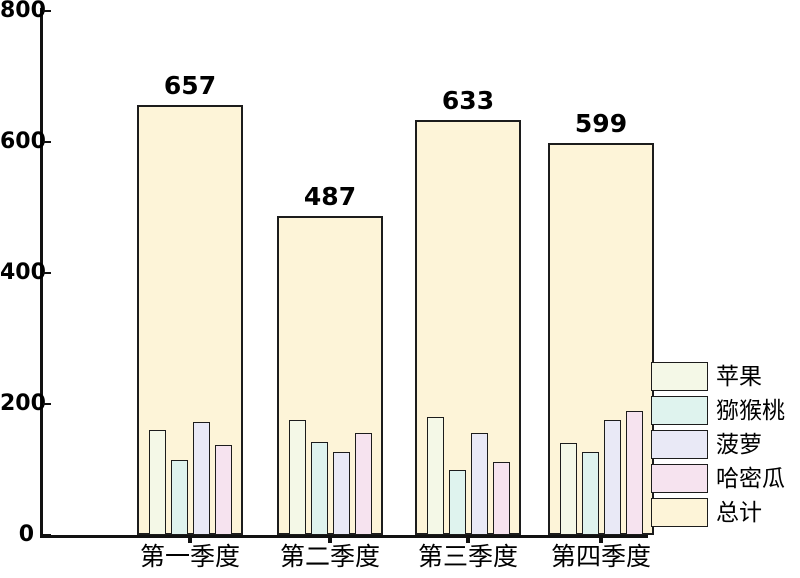 The image size is (800, 578). I want to click on y-axis-line, so click(41, 273).